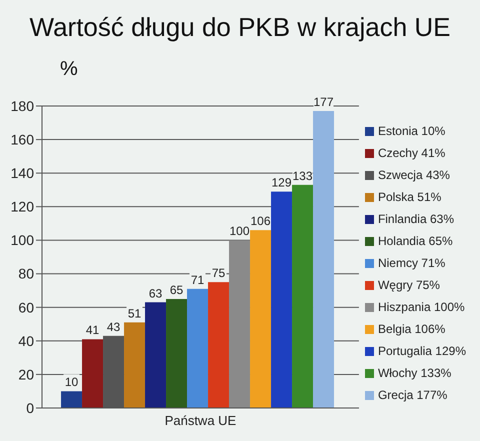 Image resolution: width=480 pixels, height=441 pixels. I want to click on data-label: 75, so click(219, 273).